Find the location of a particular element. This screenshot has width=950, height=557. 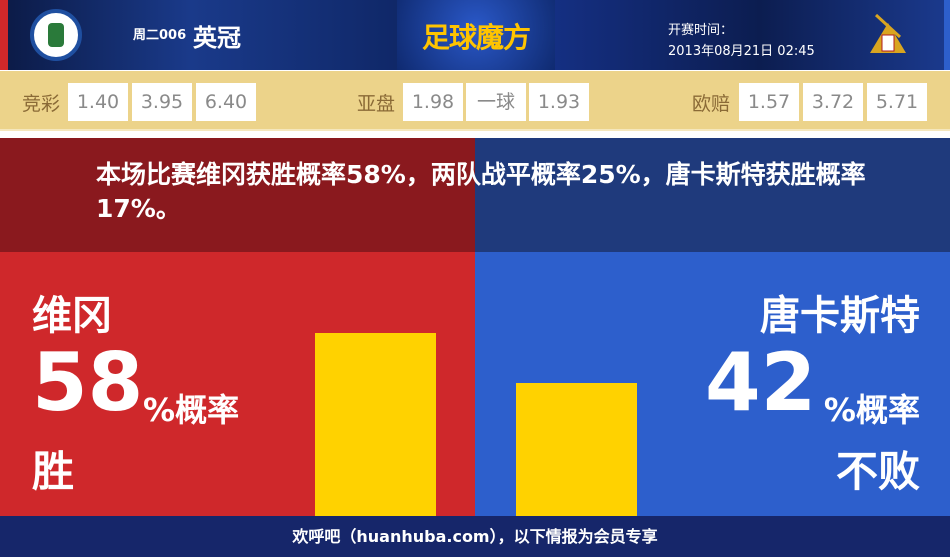

kickoff-label: 开赛时间： is located at coordinates (701, 30).